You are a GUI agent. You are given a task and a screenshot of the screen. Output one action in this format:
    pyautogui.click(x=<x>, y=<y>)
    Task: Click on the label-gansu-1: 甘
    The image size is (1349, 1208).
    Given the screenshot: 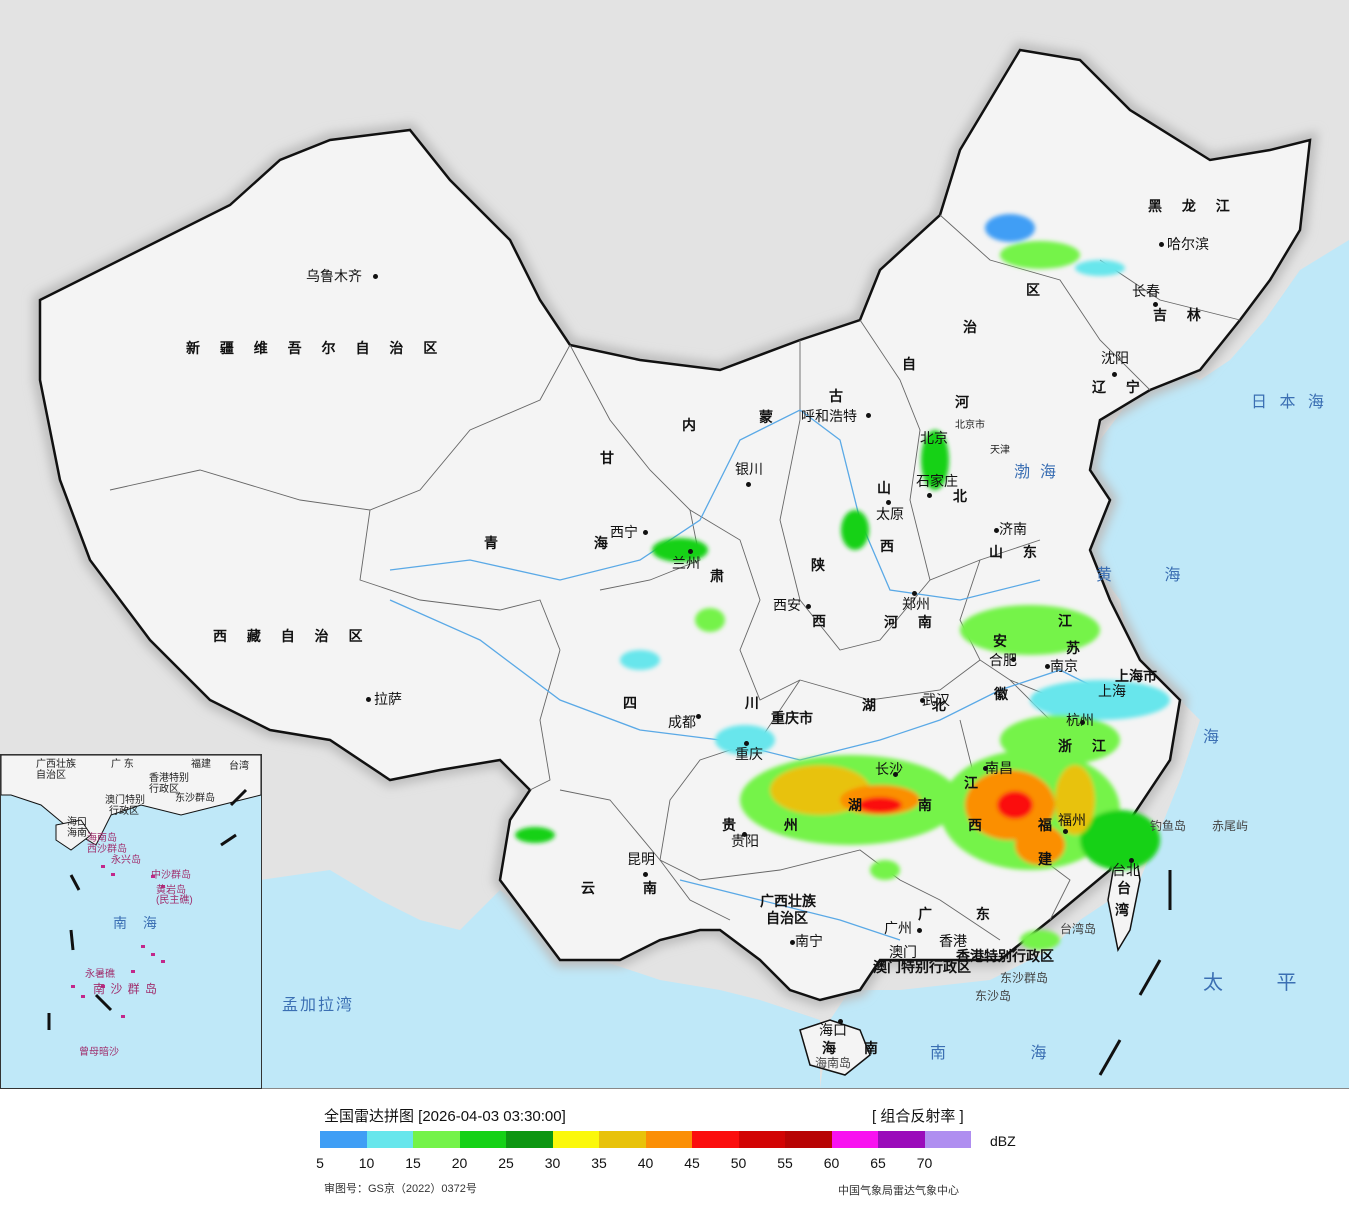 What is the action you would take?
    pyautogui.click(x=607, y=458)
    